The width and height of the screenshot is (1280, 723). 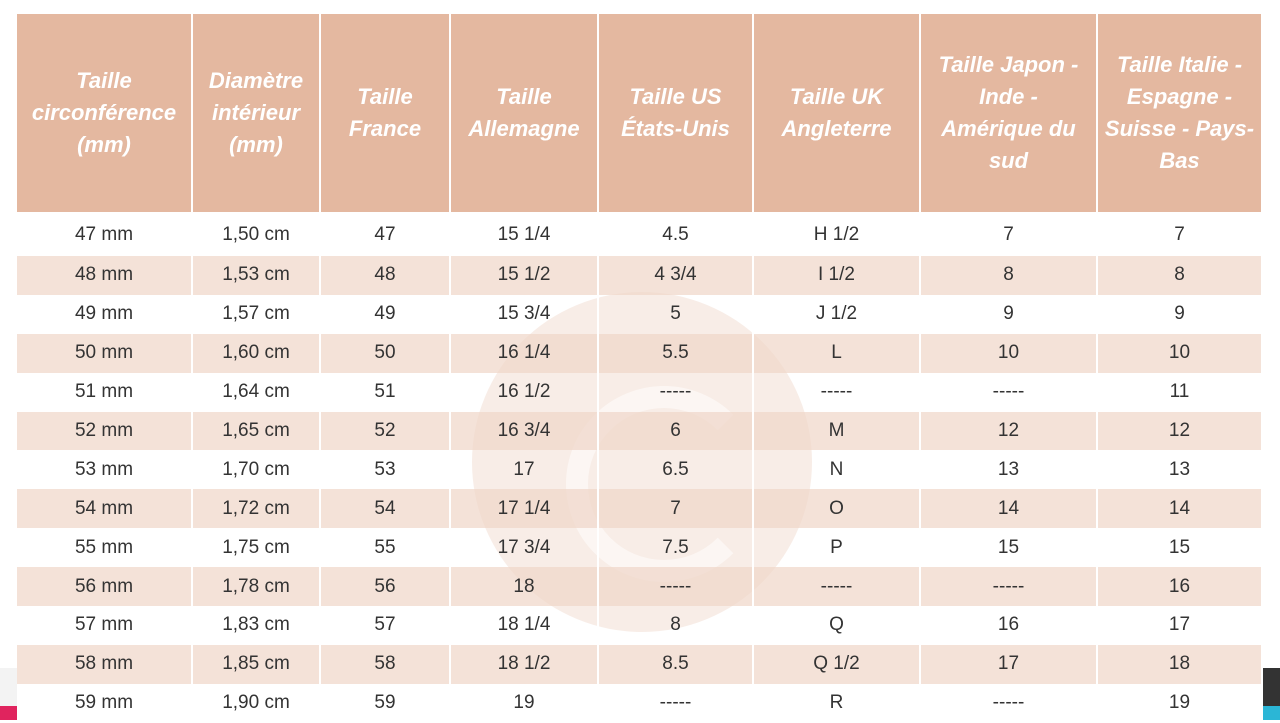 What do you see at coordinates (676, 470) in the screenshot?
I see `table-cell: 6.5` at bounding box center [676, 470].